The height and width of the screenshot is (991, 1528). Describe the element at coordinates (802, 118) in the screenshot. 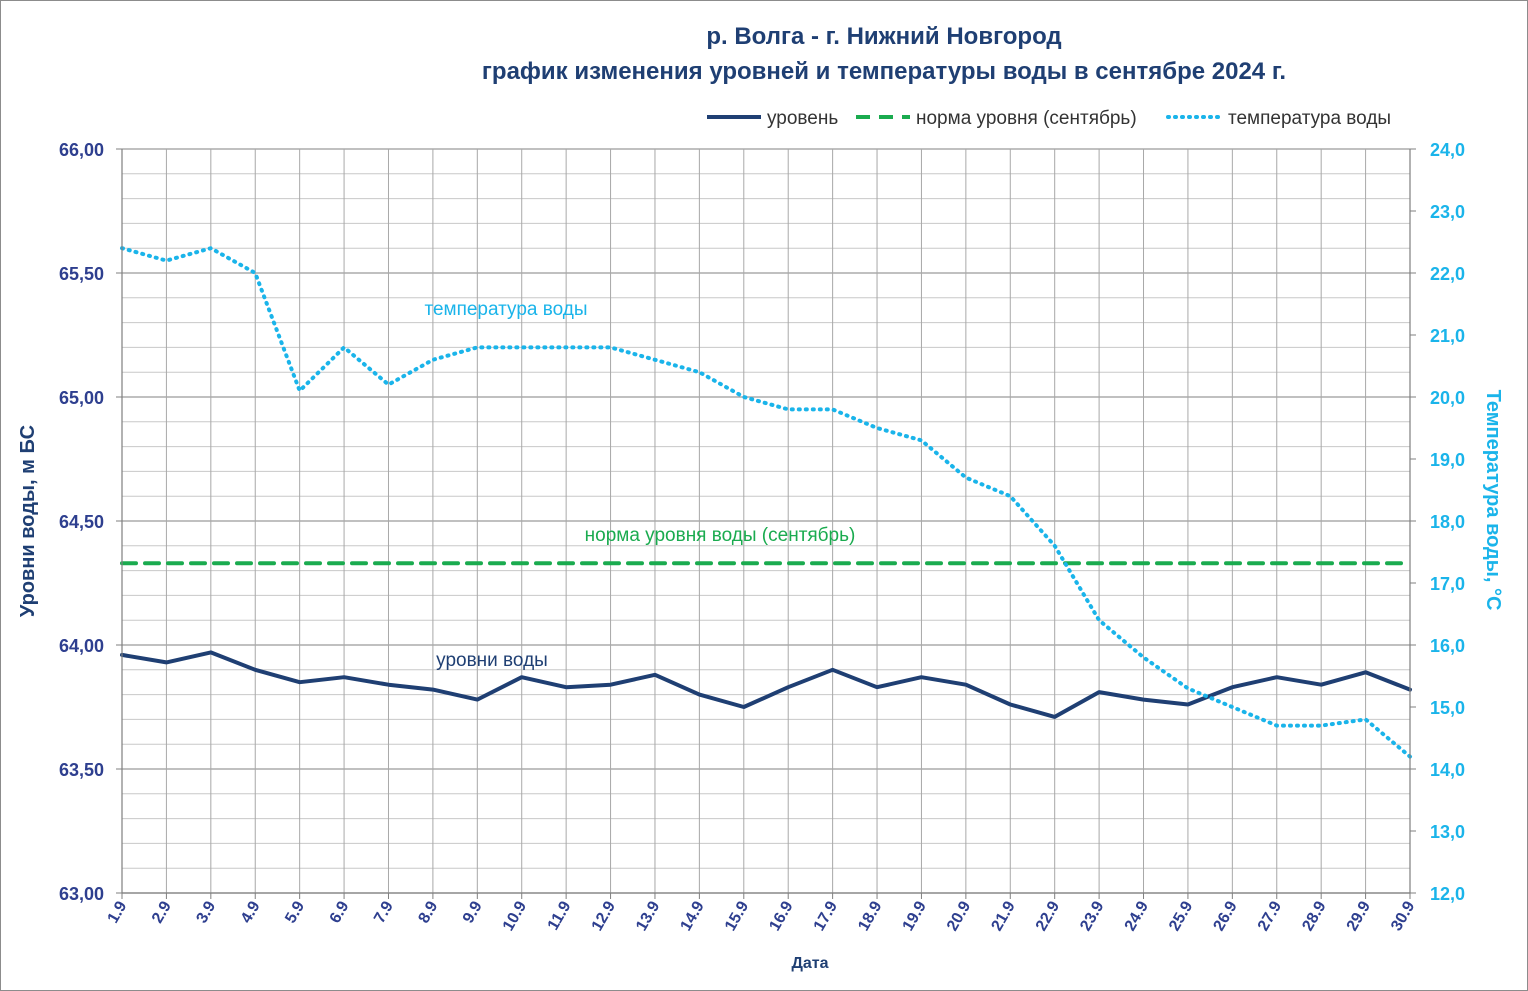

I see `legend-label-level: уровень` at that location.